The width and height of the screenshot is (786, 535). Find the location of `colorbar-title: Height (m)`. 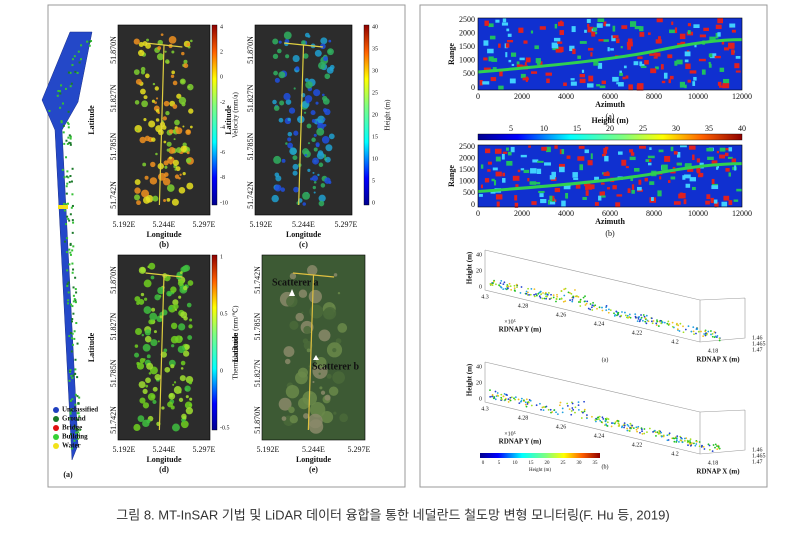

colorbar-title: Height (m) is located at coordinates (609, 120).